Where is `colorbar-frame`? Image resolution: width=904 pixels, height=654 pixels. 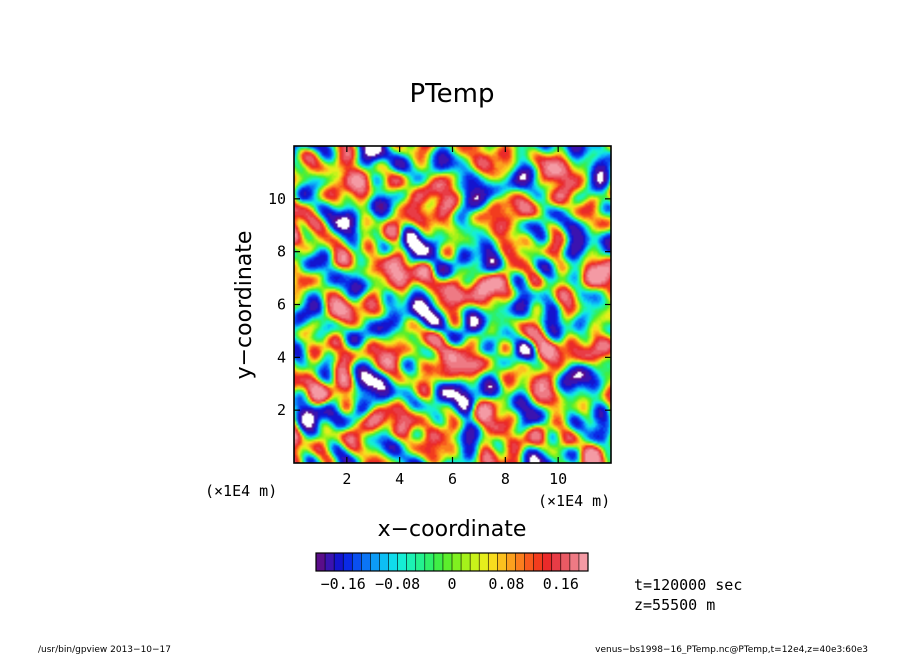 colorbar-frame is located at coordinates (452, 562).